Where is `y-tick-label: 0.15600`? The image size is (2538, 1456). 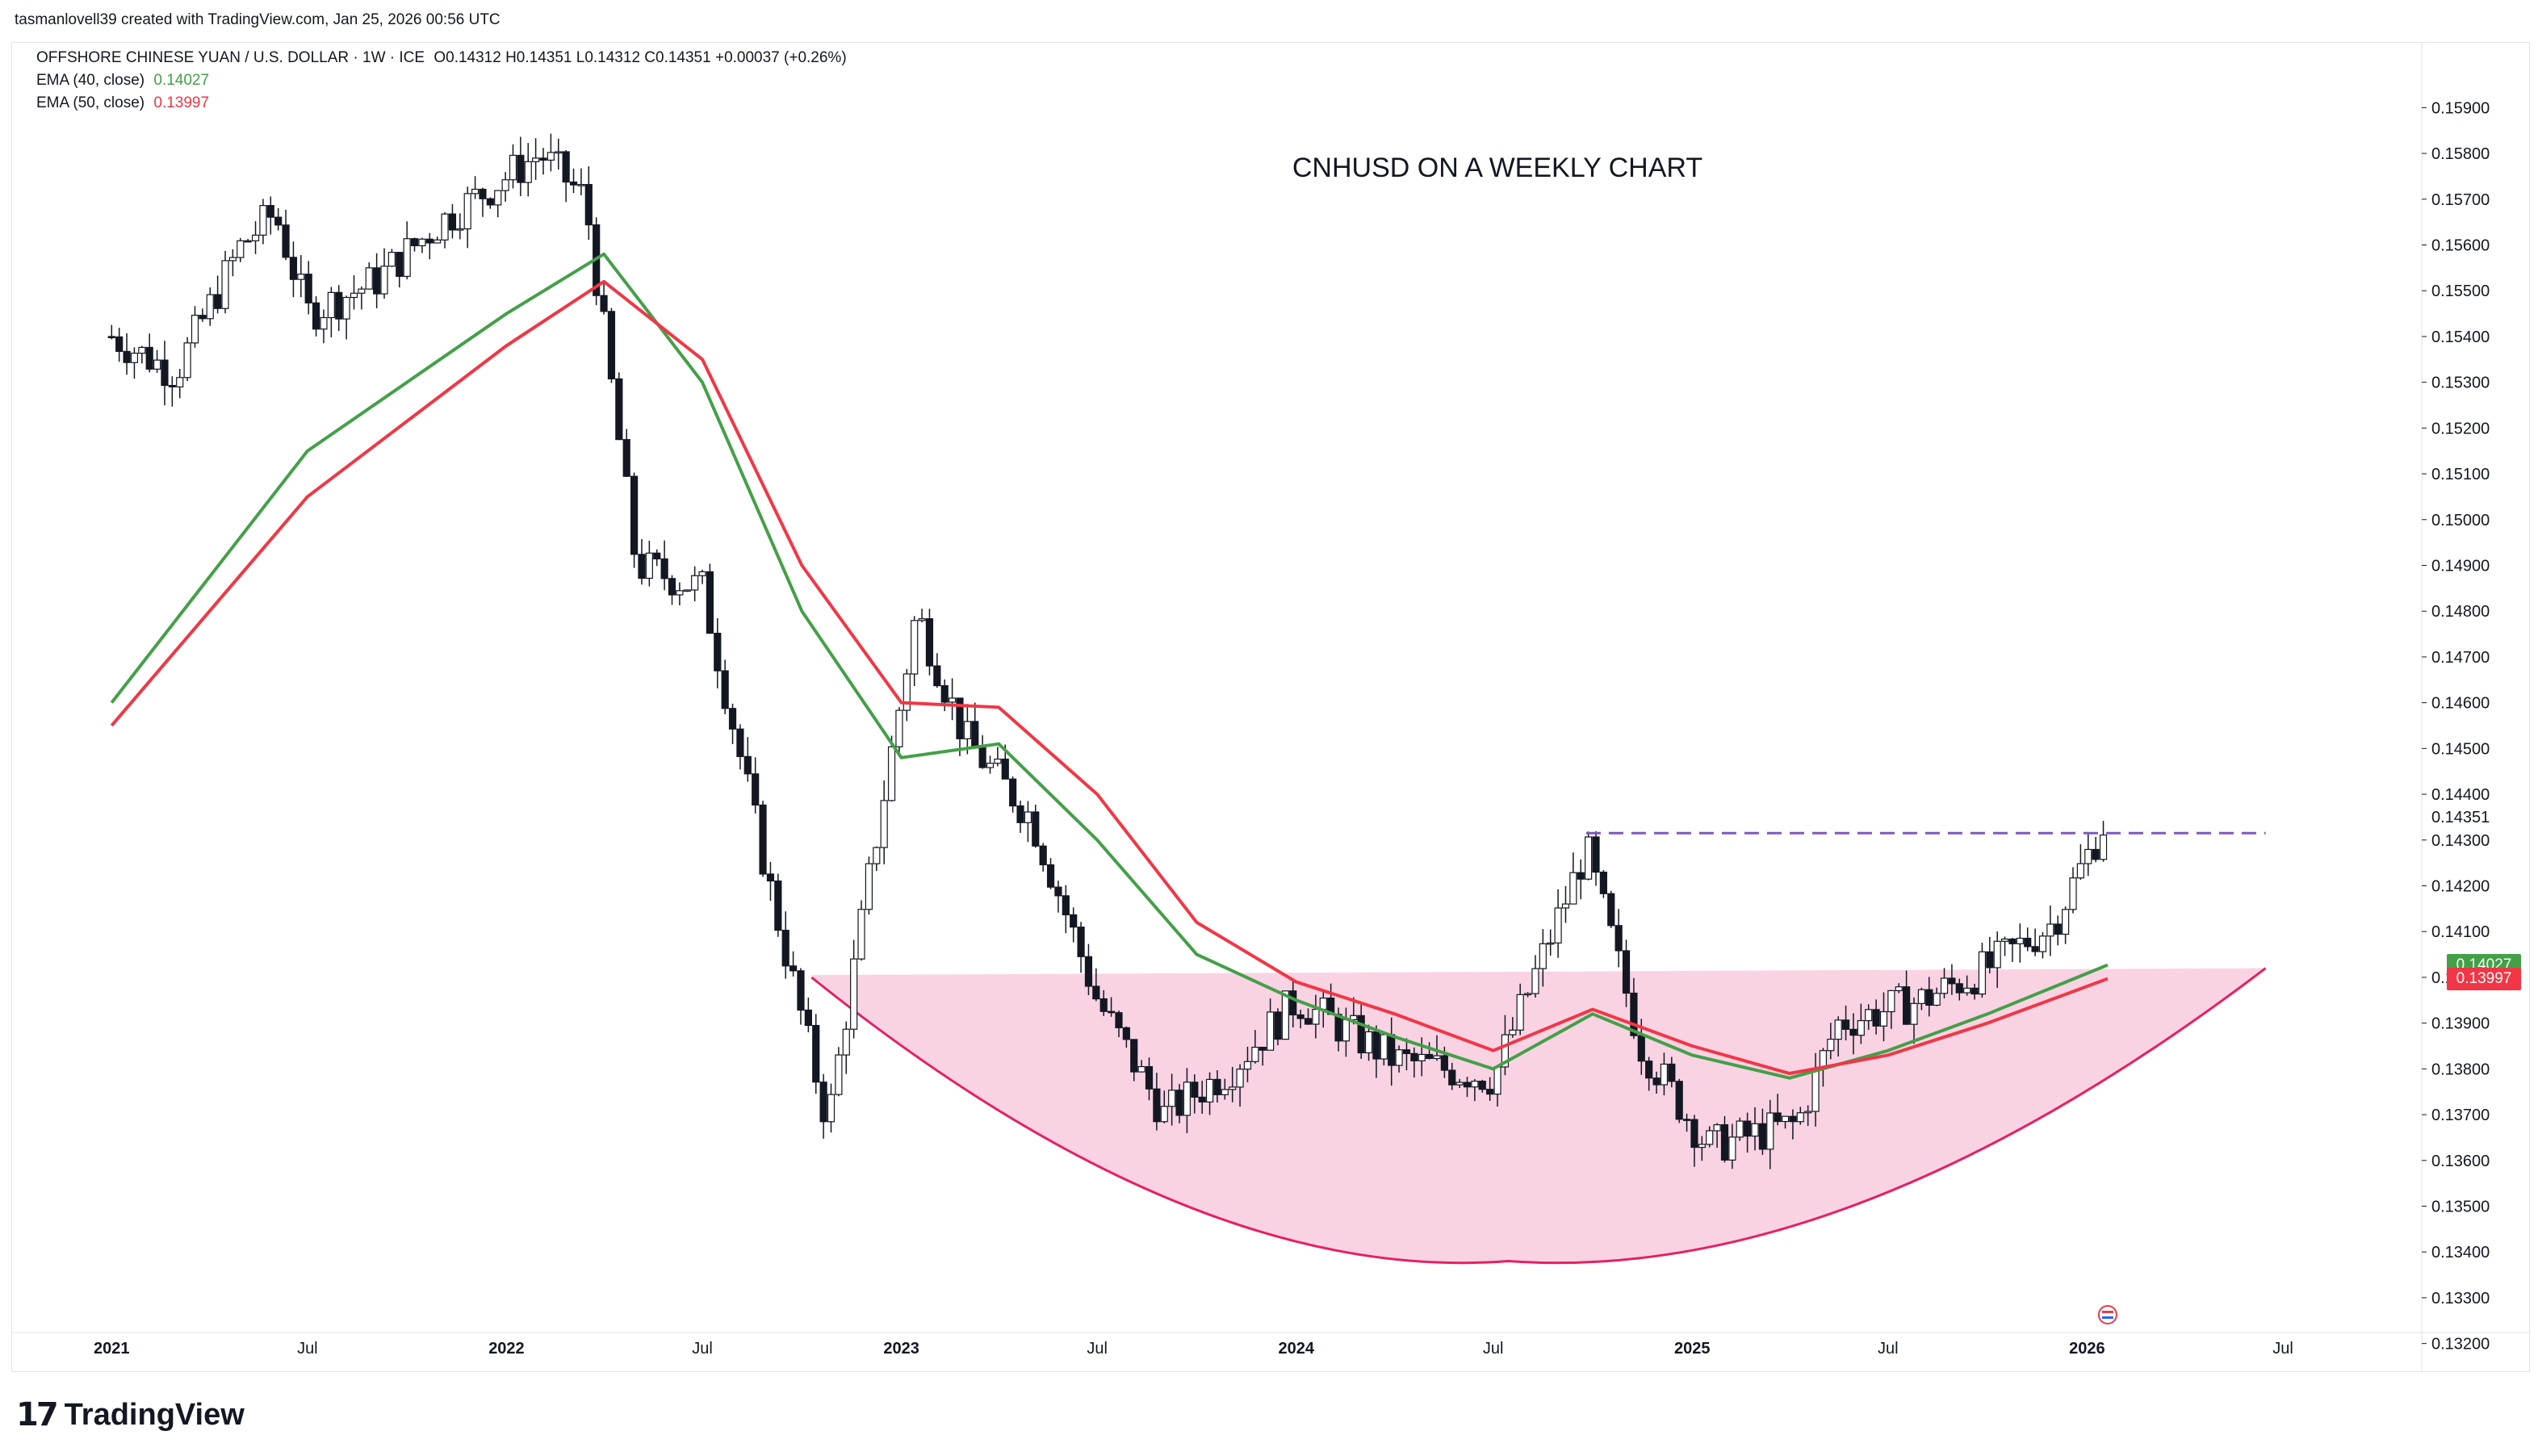 y-tick-label: 0.15600 is located at coordinates (2460, 246).